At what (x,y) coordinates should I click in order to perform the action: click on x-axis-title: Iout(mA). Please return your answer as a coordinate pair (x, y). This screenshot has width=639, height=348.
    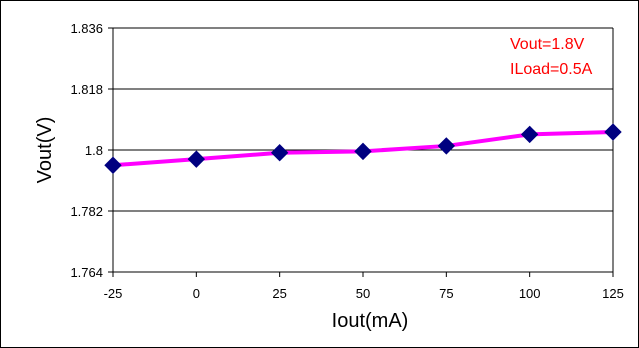
    Looking at the image, I should click on (370, 321).